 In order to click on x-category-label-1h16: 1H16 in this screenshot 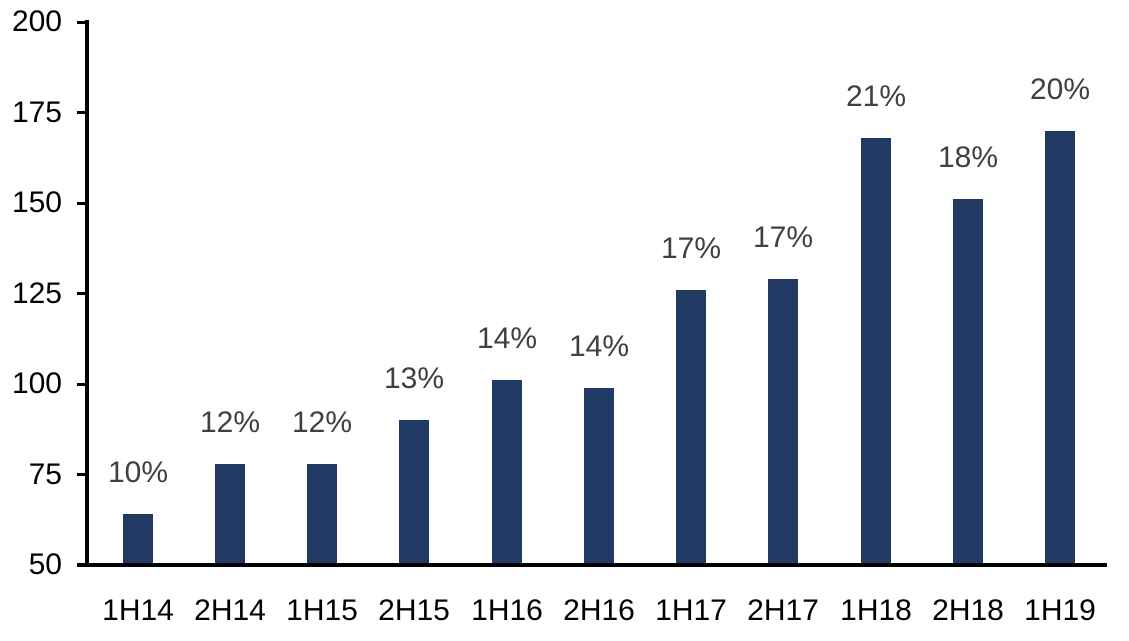, I will do `click(507, 610)`.